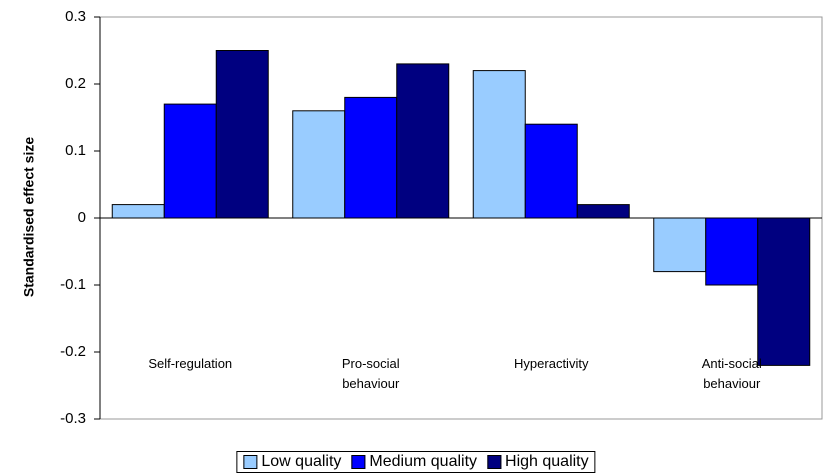 This screenshot has width=832, height=474. What do you see at coordinates (731, 373) in the screenshot?
I see `x-tick-label: Anti-social behaviour` at bounding box center [731, 373].